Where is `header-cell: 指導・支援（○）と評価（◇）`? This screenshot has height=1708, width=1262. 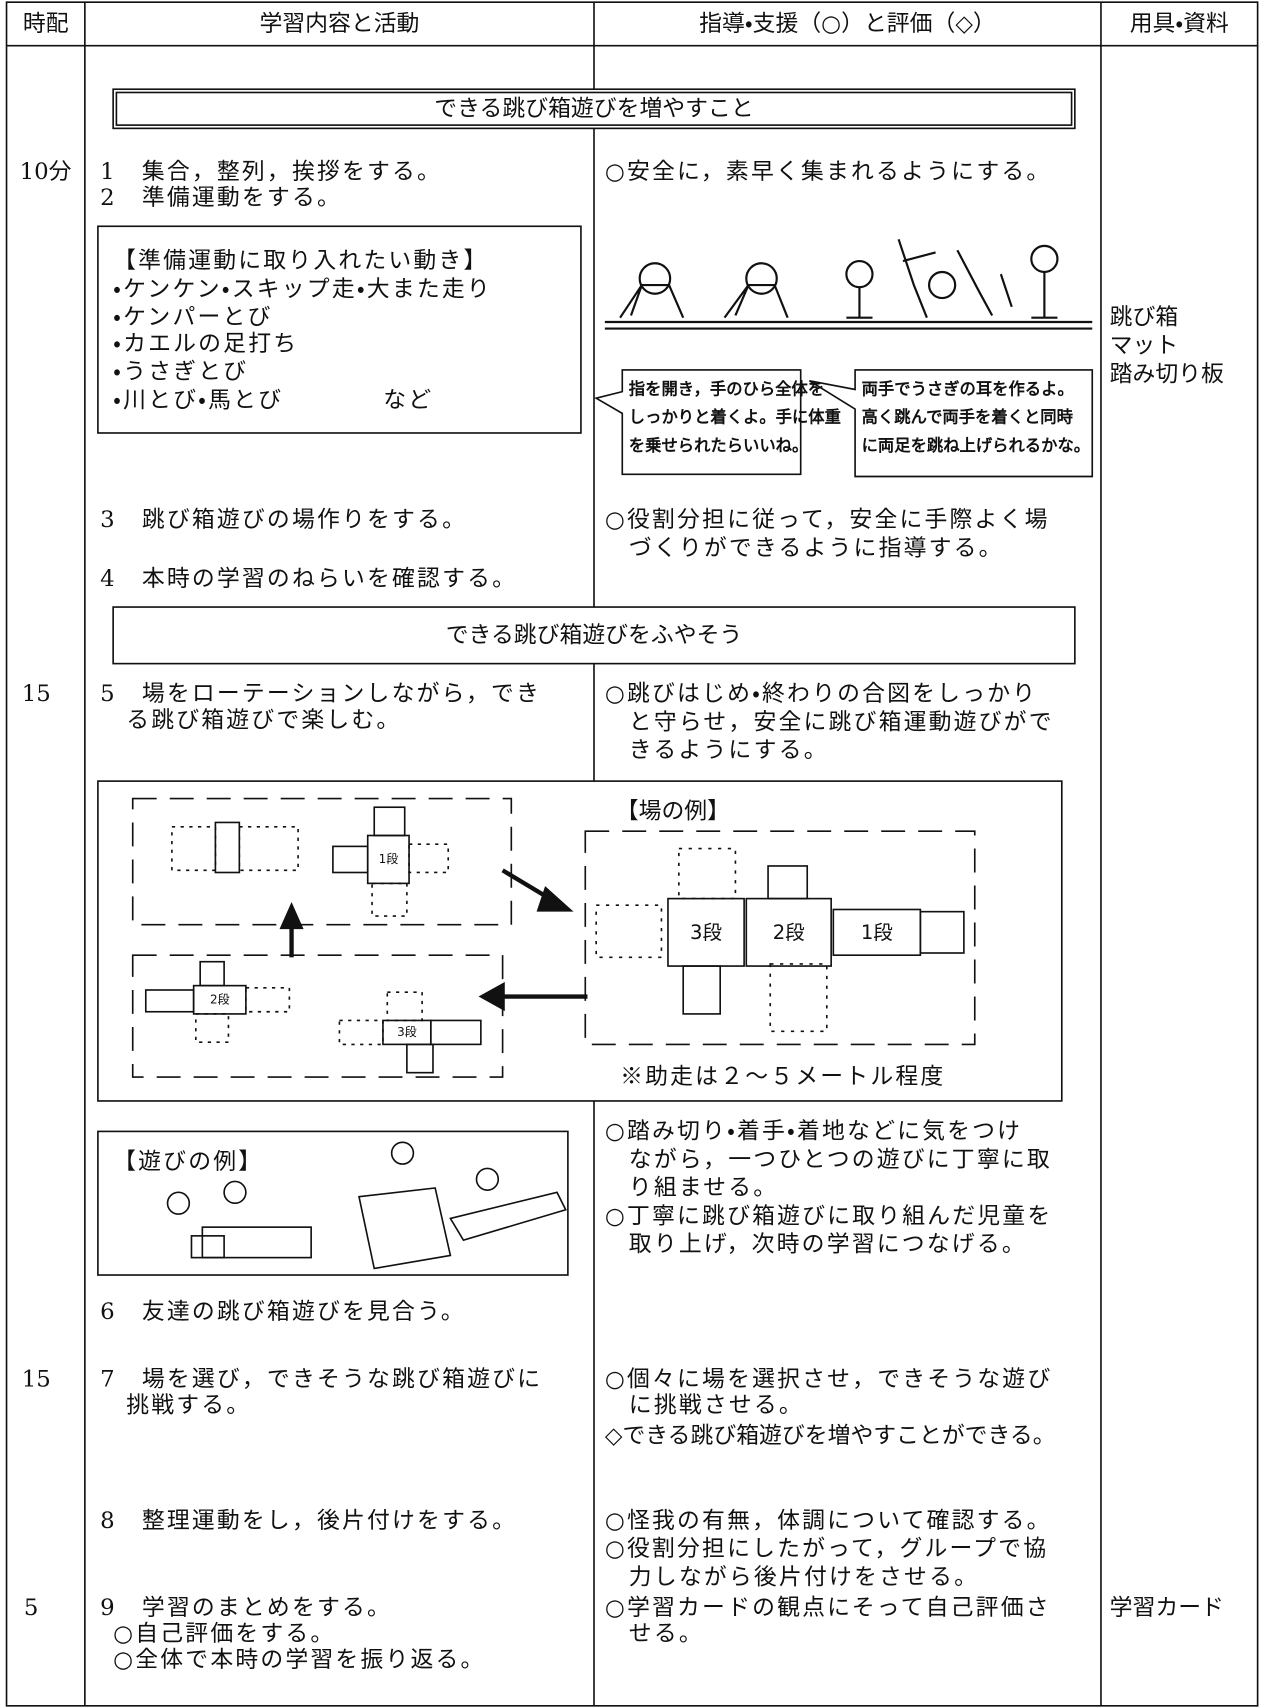 header-cell: 指導・支援（○）と評価（◇） is located at coordinates (847, 23).